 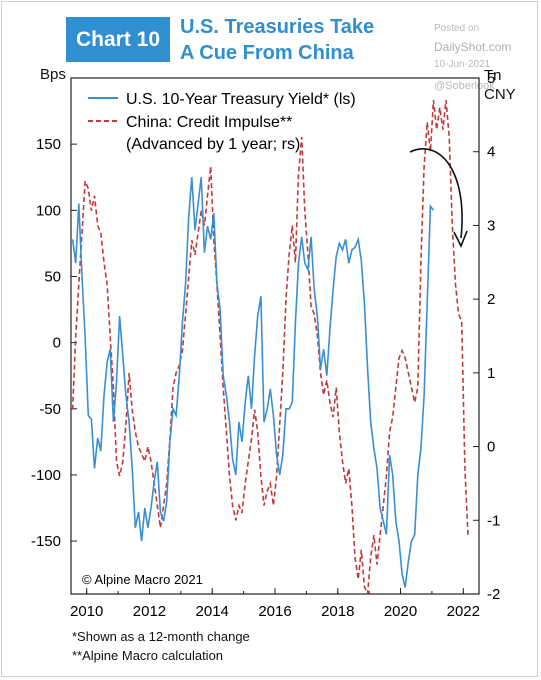 I want to click on chart-number: Chart 10, so click(x=118, y=39).